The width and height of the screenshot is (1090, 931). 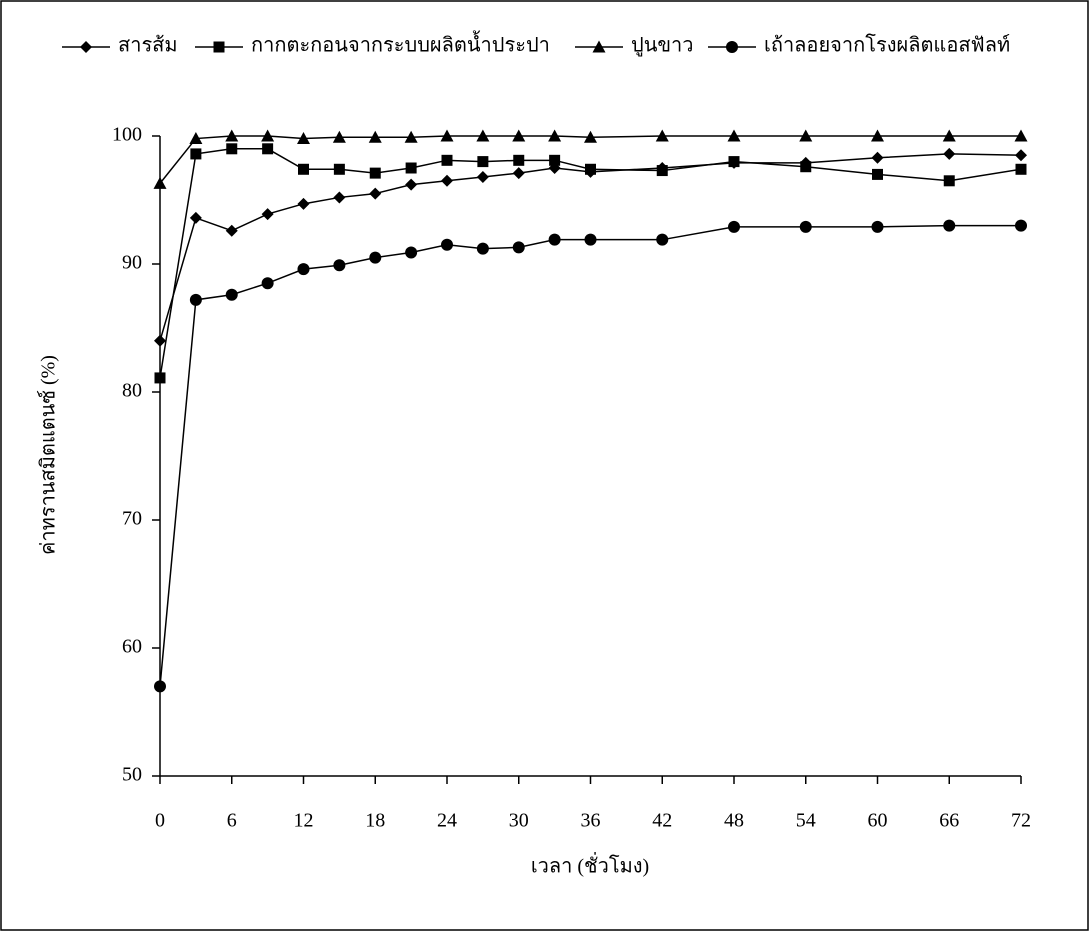 What do you see at coordinates (400, 44) in the screenshot?
I see `legend-label: กากตะกอนจากระบบผลิตน้ำประปา` at bounding box center [400, 44].